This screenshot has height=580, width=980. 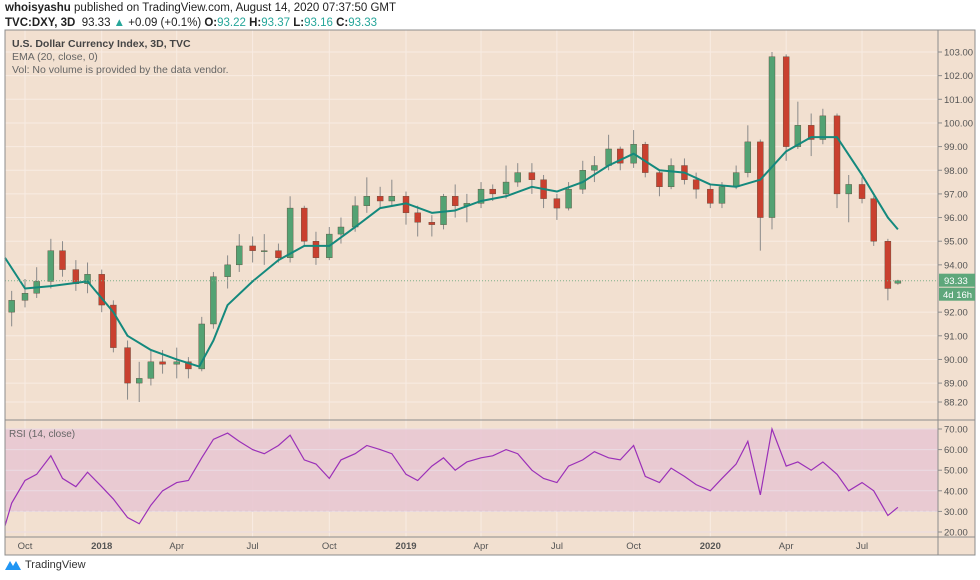 I want to click on price-change: +0.09 (+0.1%), so click(x=165, y=23).